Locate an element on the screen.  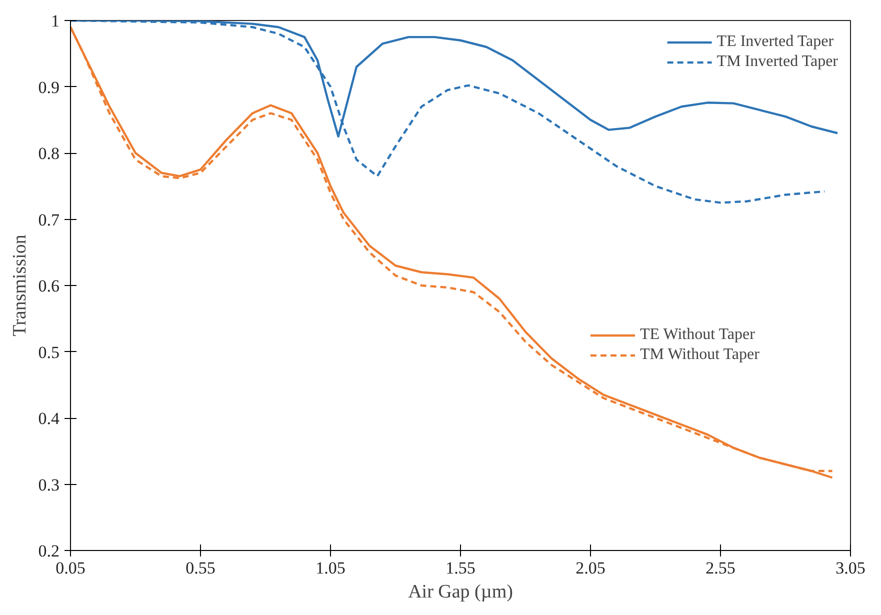
x-tick-label: 2.55 is located at coordinates (721, 568).